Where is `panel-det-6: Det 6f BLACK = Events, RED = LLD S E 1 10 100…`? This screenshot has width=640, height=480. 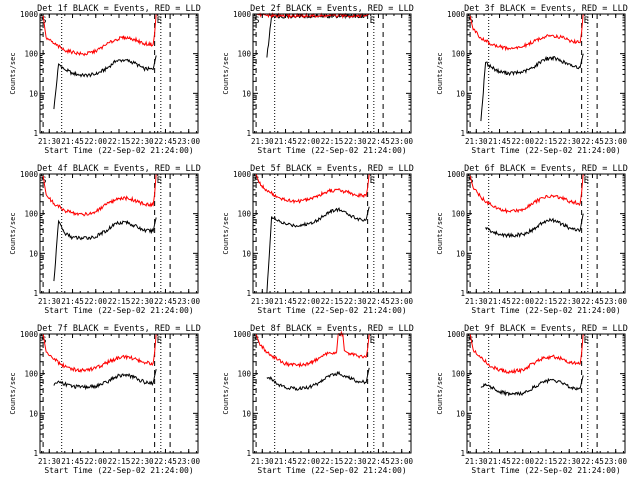
panel-det-6: Det 6f BLACK = Events, RED = LLD S E 1 10 100… is located at coordinates (532, 239).